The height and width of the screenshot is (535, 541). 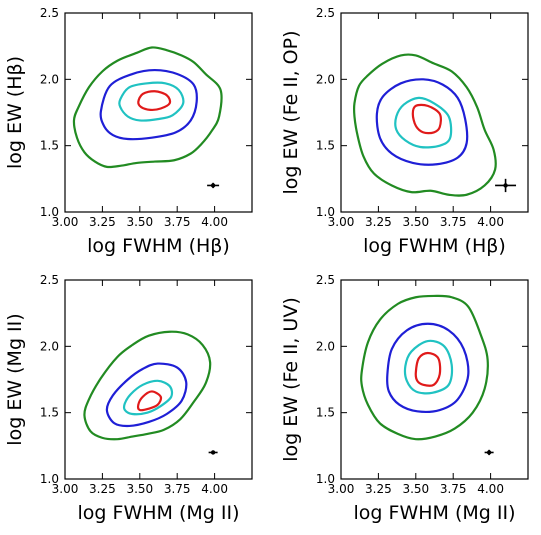 I want to click on y-axis-label: log EW (Hβ), so click(x=15, y=112).